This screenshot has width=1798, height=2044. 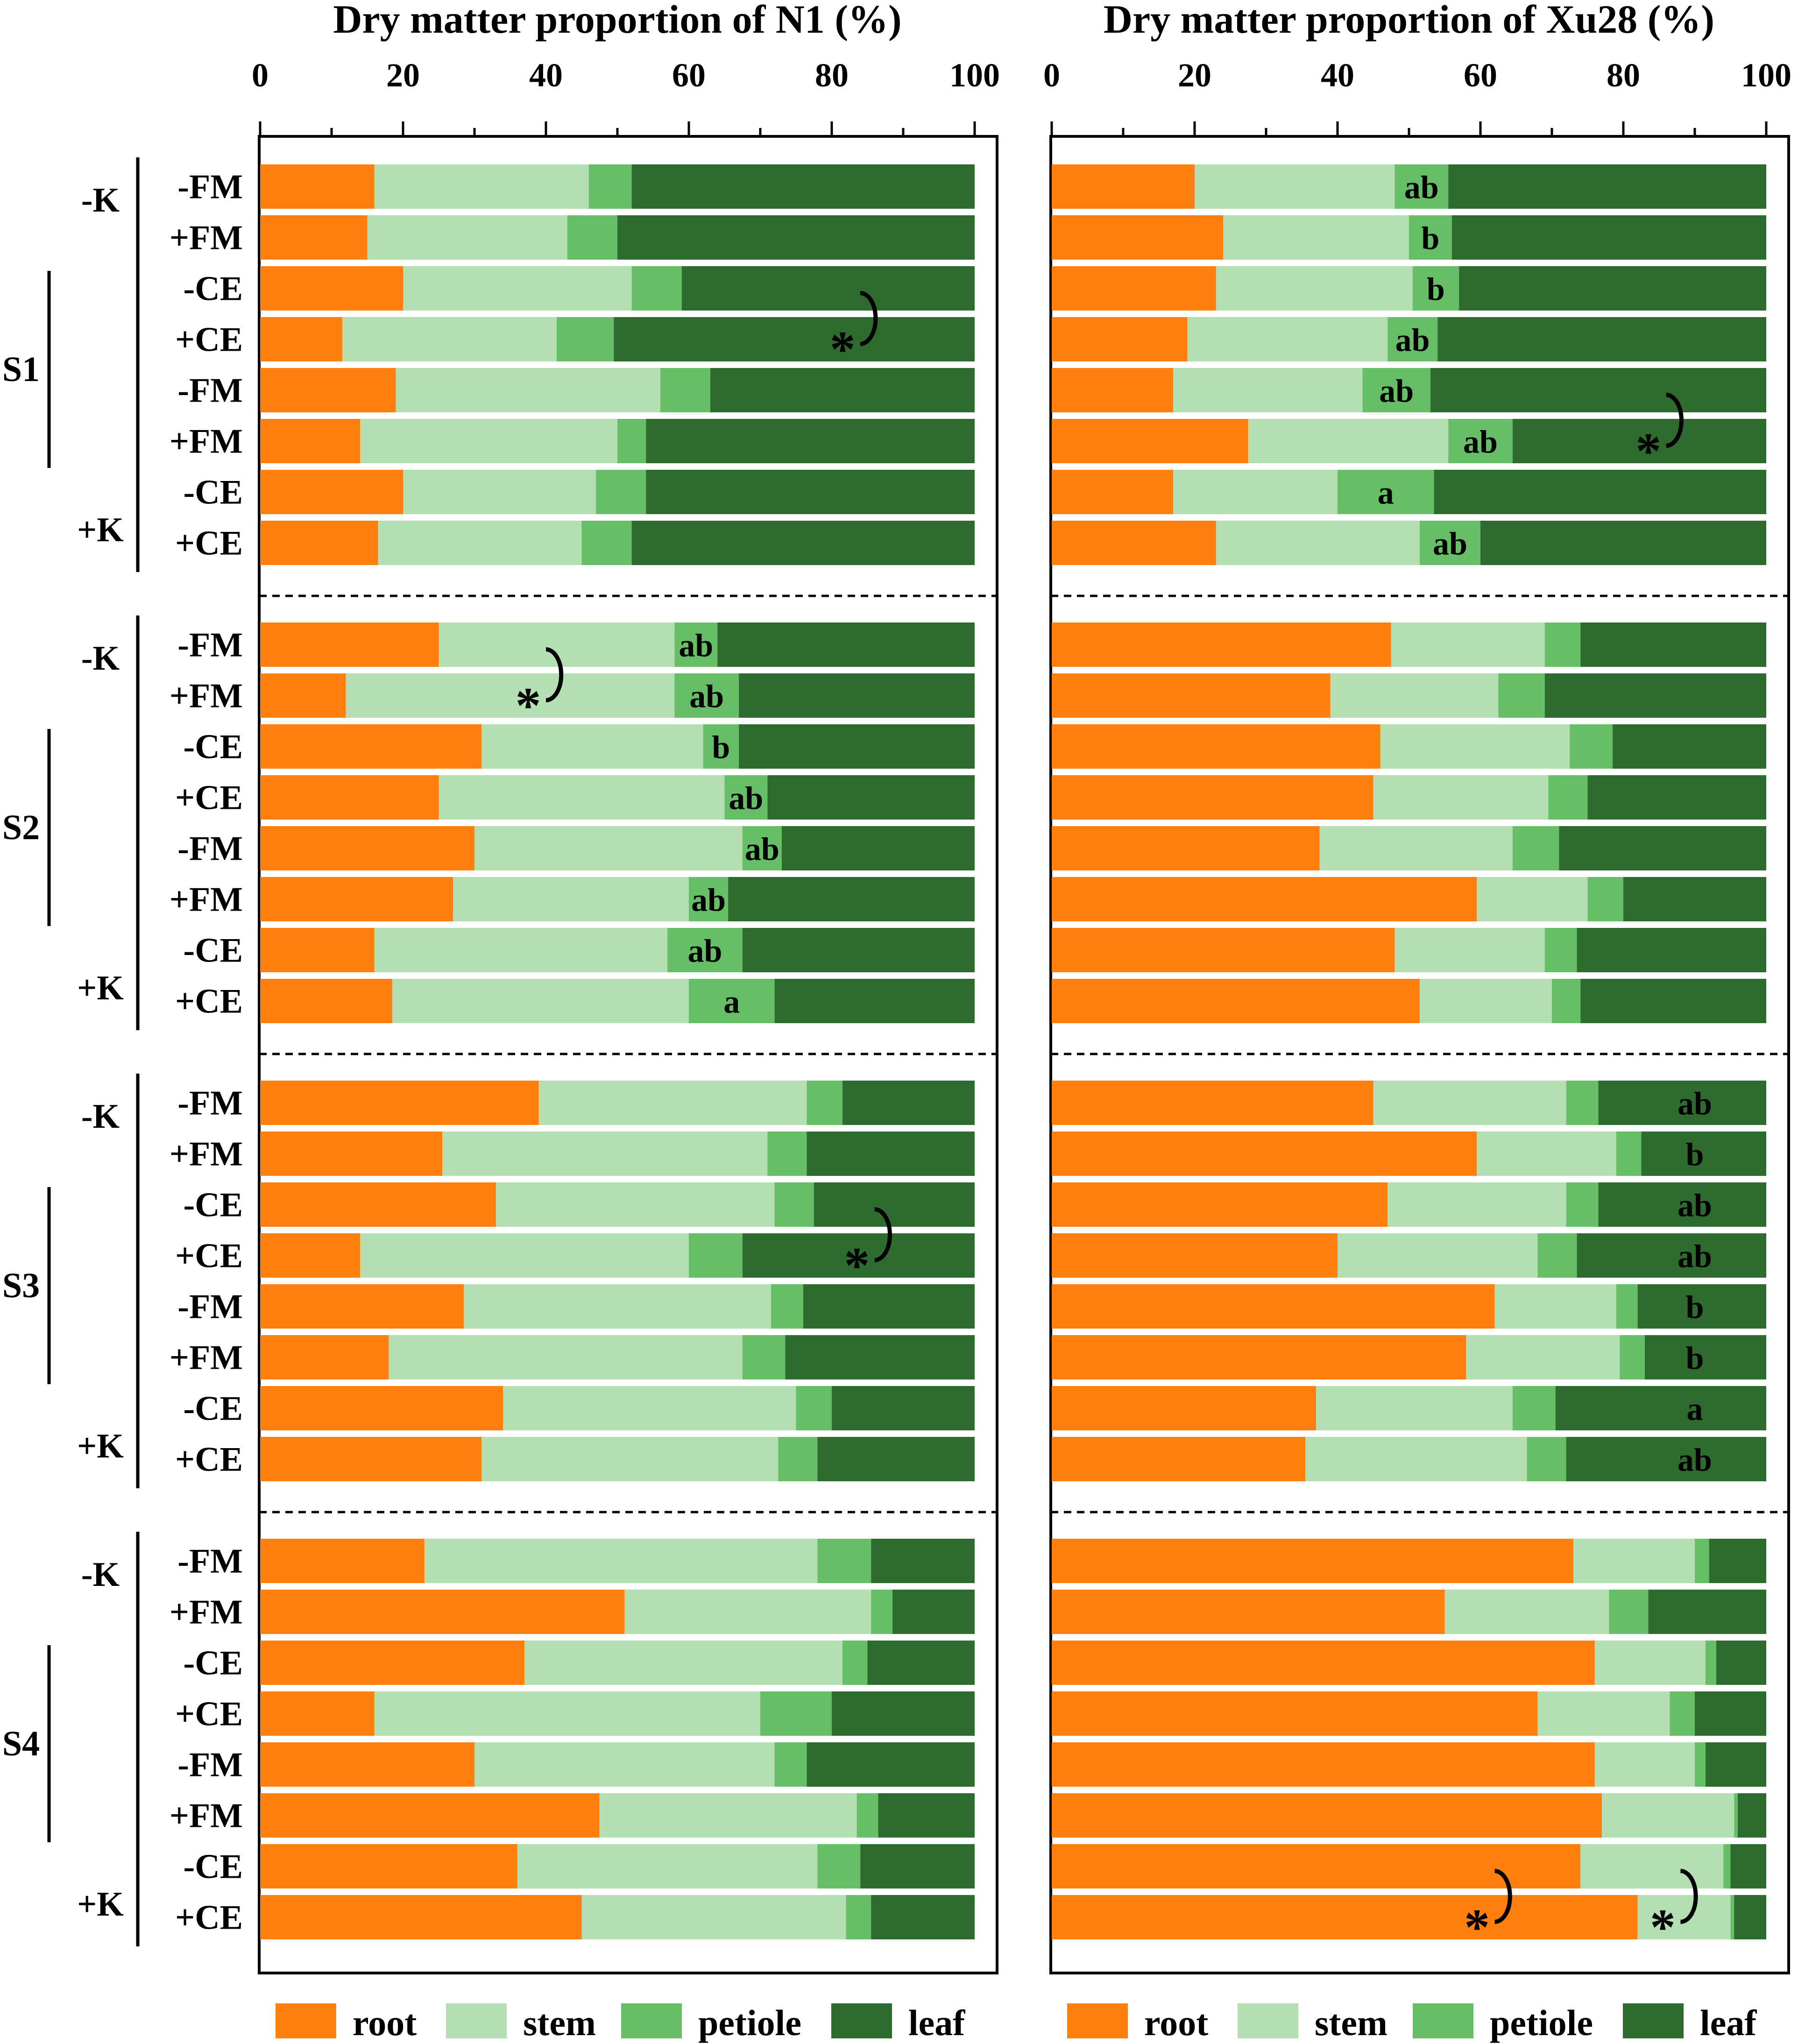 I want to click on significance-bracket, so click(x=883, y=1234).